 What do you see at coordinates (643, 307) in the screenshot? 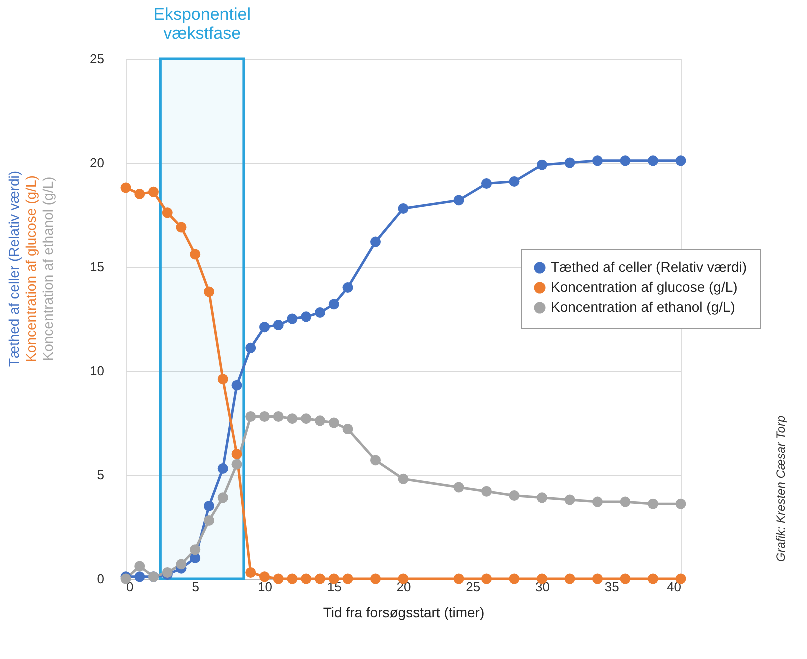
I see `legend-label: Koncentration af ethanol (g/L)` at bounding box center [643, 307].